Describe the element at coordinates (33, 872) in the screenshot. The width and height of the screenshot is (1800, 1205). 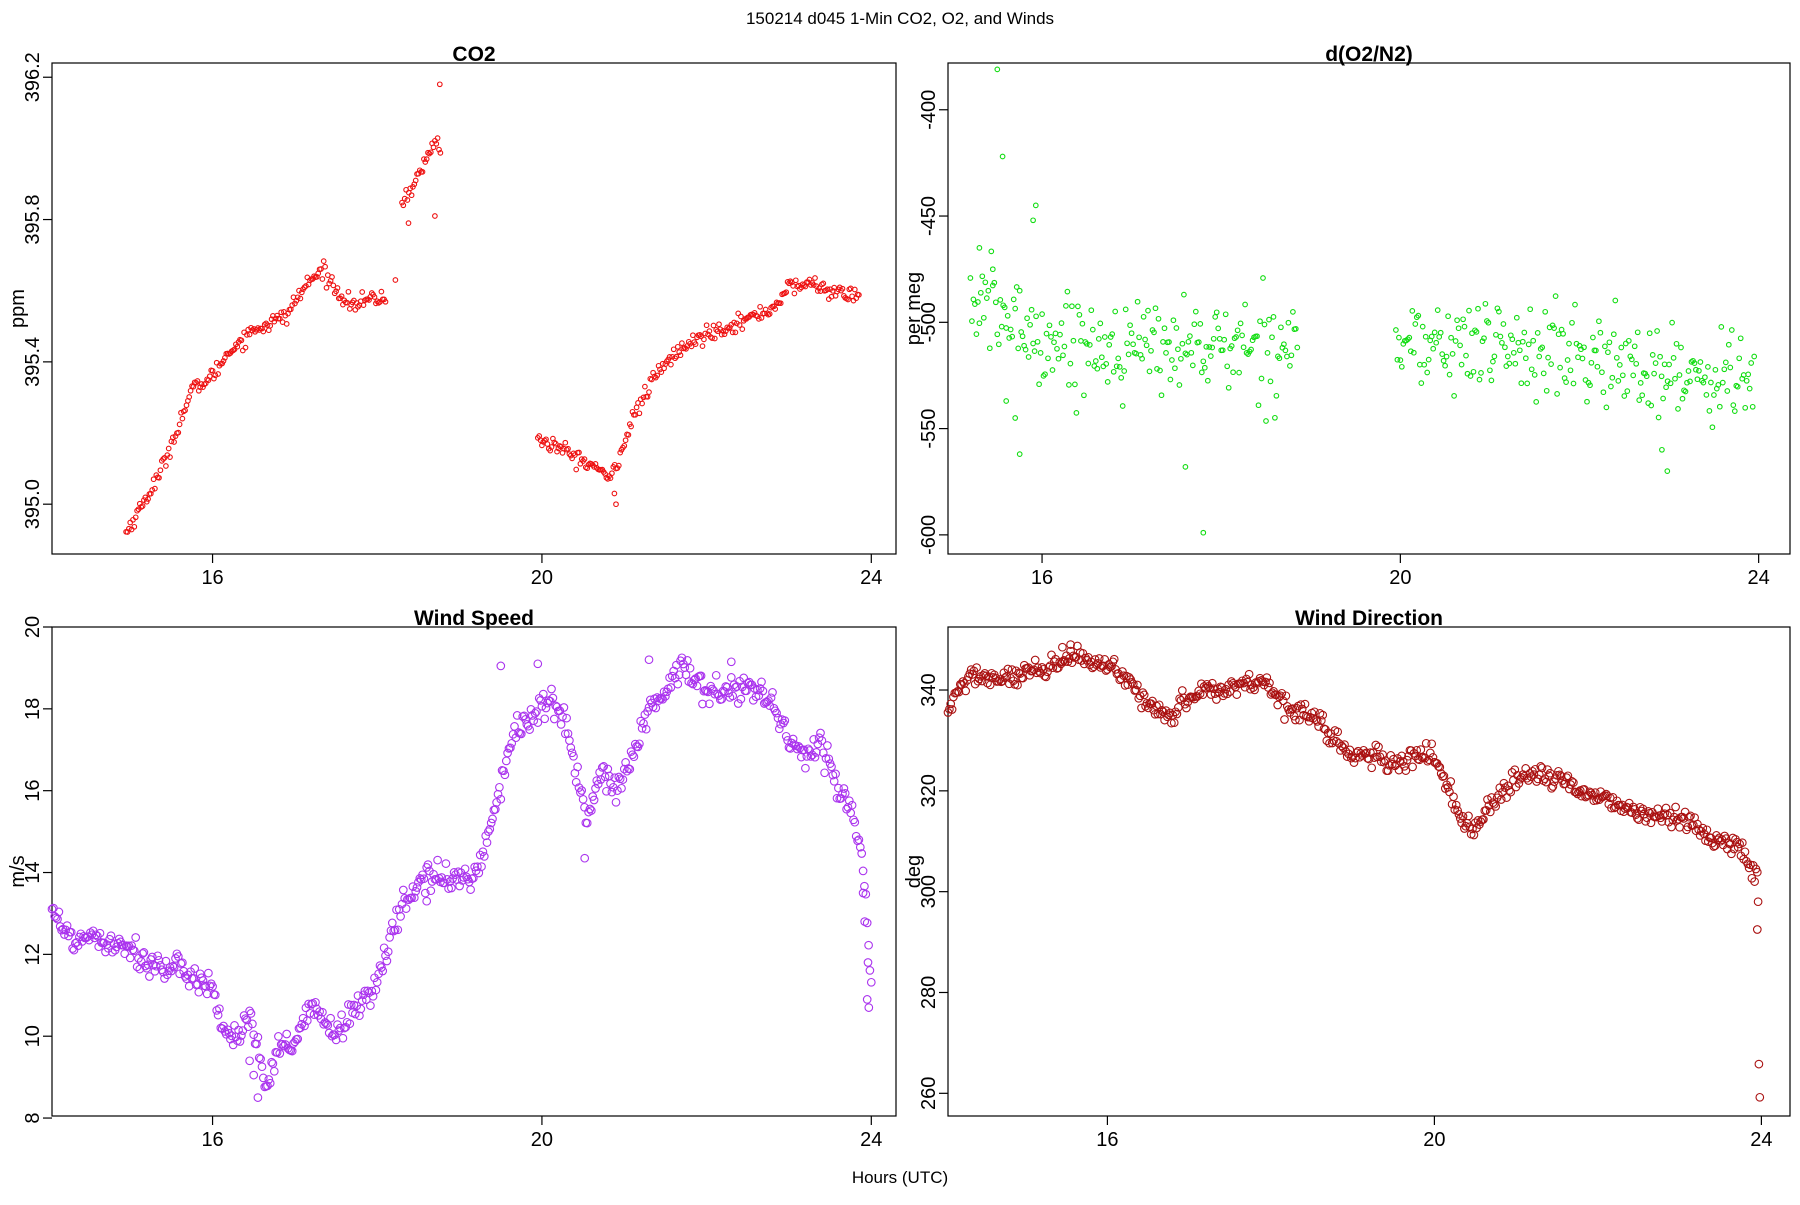
I see `y-tick-label-wind-speed-3: 14` at that location.